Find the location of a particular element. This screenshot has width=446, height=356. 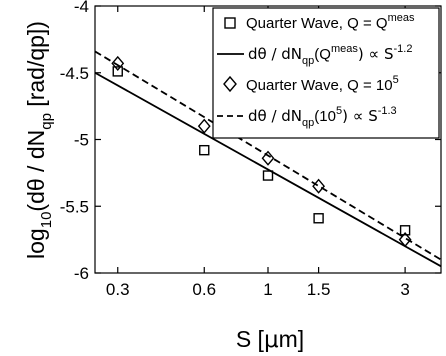

legend-marker-square is located at coordinates (230, 23).